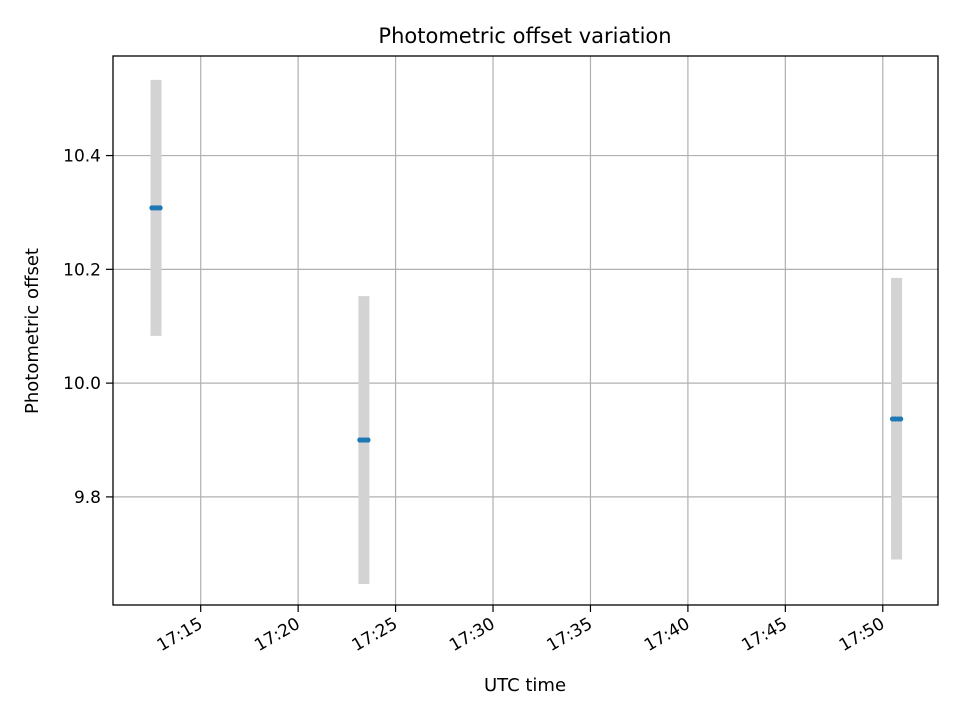 Image resolution: width=960 pixels, height=720 pixels. I want to click on chart-title: Photometric offset variation, so click(524, 36).